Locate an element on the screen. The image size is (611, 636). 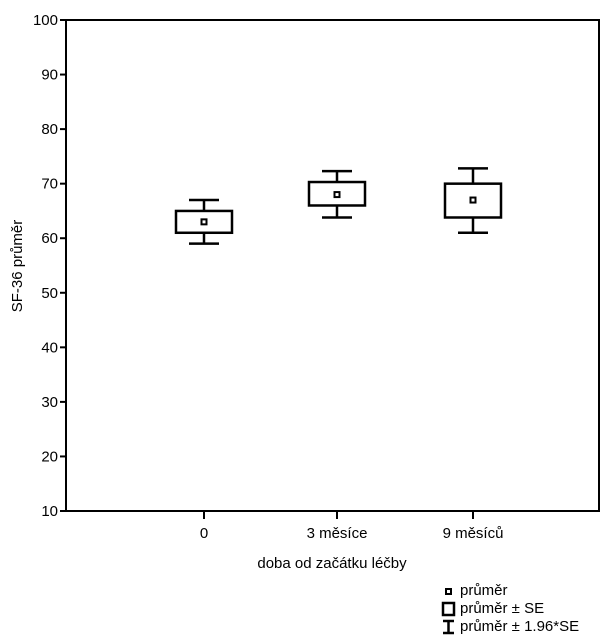
box-group is located at coordinates (338, 206).